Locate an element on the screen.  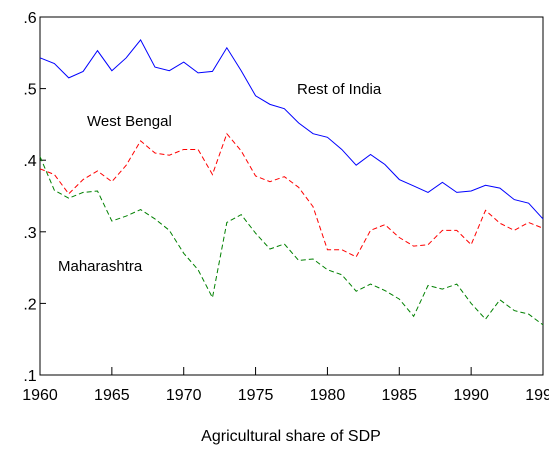
x-tick-label: 1980 is located at coordinates (328, 395).